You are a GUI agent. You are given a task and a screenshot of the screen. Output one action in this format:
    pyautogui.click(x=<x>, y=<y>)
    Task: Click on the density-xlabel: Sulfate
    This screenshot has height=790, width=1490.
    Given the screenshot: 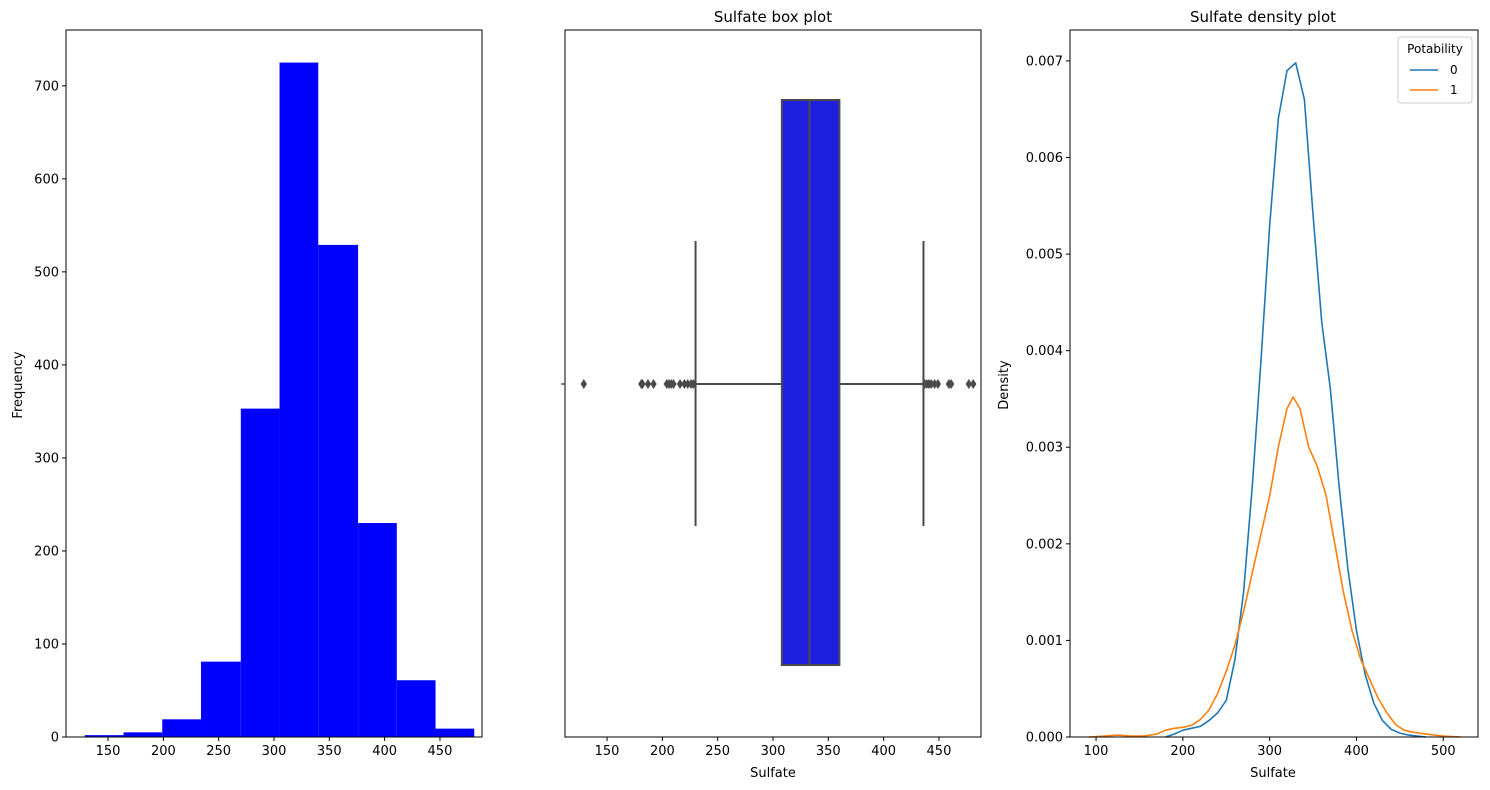 What is the action you would take?
    pyautogui.click(x=1273, y=773)
    